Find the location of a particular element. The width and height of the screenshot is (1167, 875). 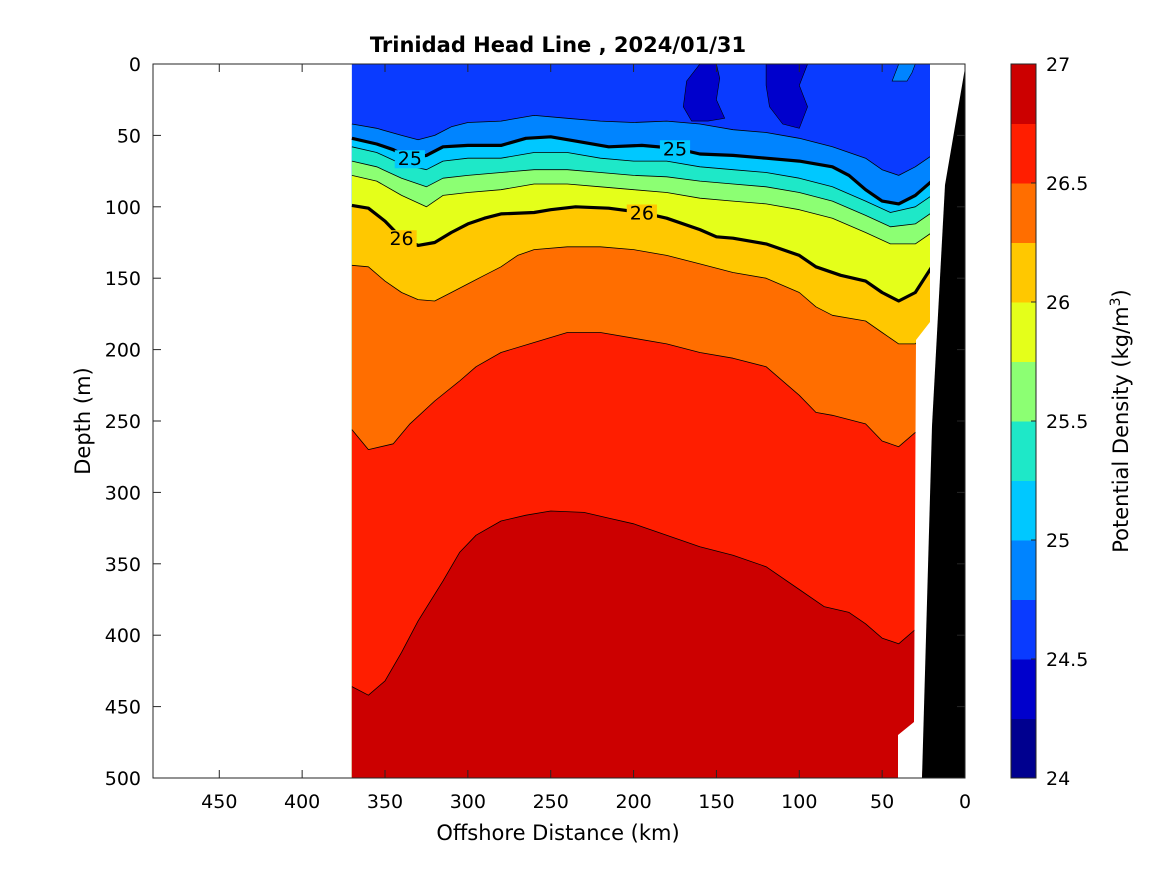

x-tick-label: 400 is located at coordinates (302, 802).